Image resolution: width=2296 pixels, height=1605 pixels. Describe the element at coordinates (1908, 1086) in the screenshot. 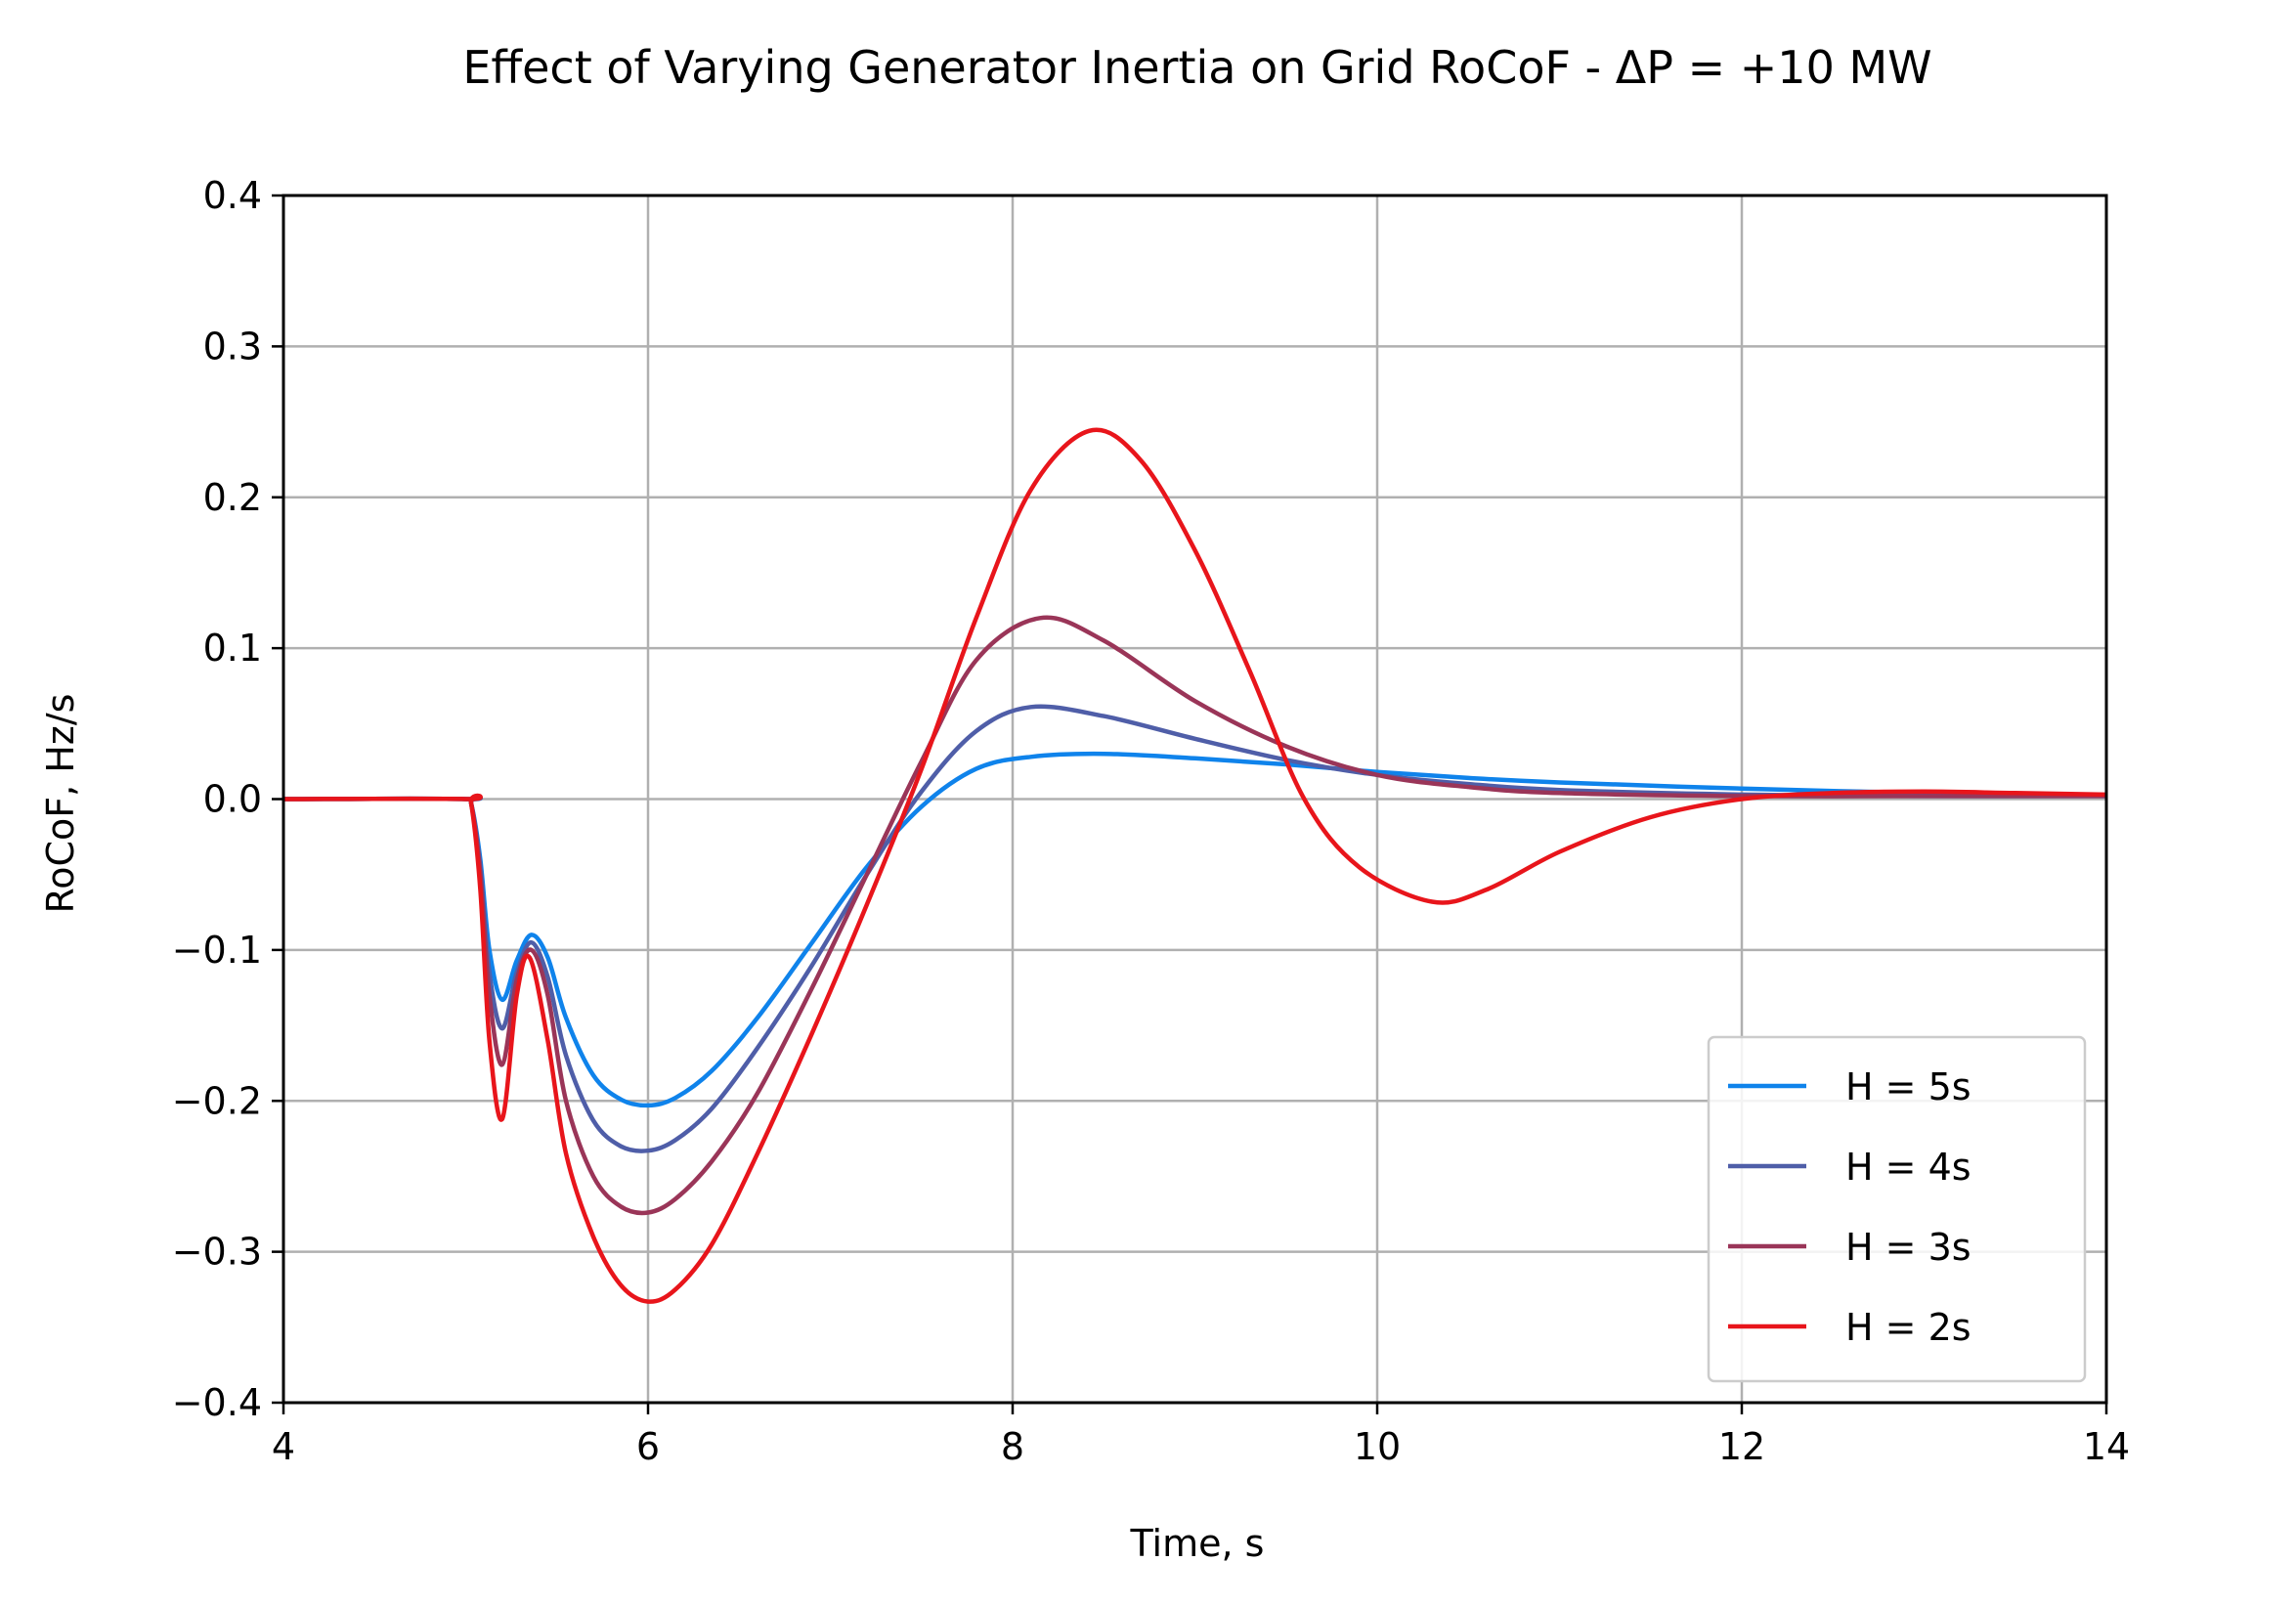

I see `legend-label: H = 5s` at that location.